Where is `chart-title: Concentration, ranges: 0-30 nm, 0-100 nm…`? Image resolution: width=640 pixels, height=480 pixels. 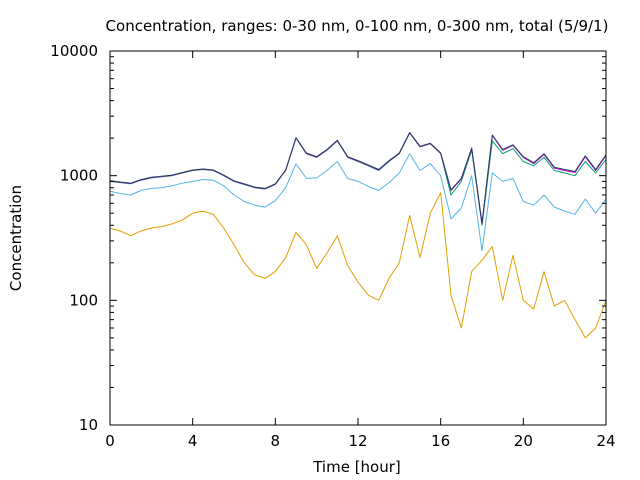 chart-title: Concentration, ranges: 0-30 nm, 0-100 nm… is located at coordinates (357, 26).